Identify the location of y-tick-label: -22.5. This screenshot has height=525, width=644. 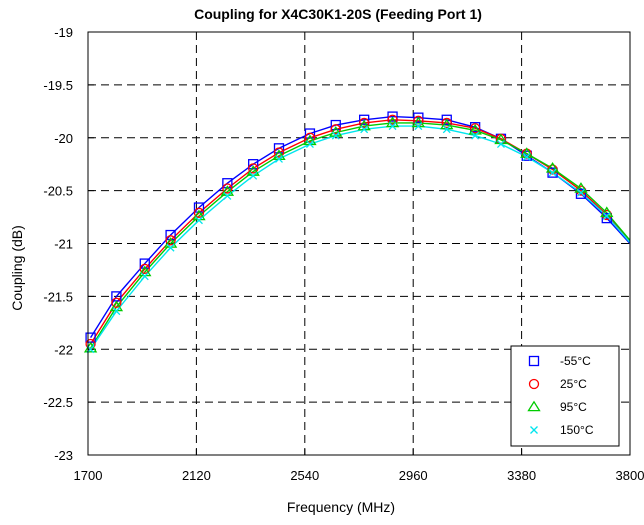
(58, 402).